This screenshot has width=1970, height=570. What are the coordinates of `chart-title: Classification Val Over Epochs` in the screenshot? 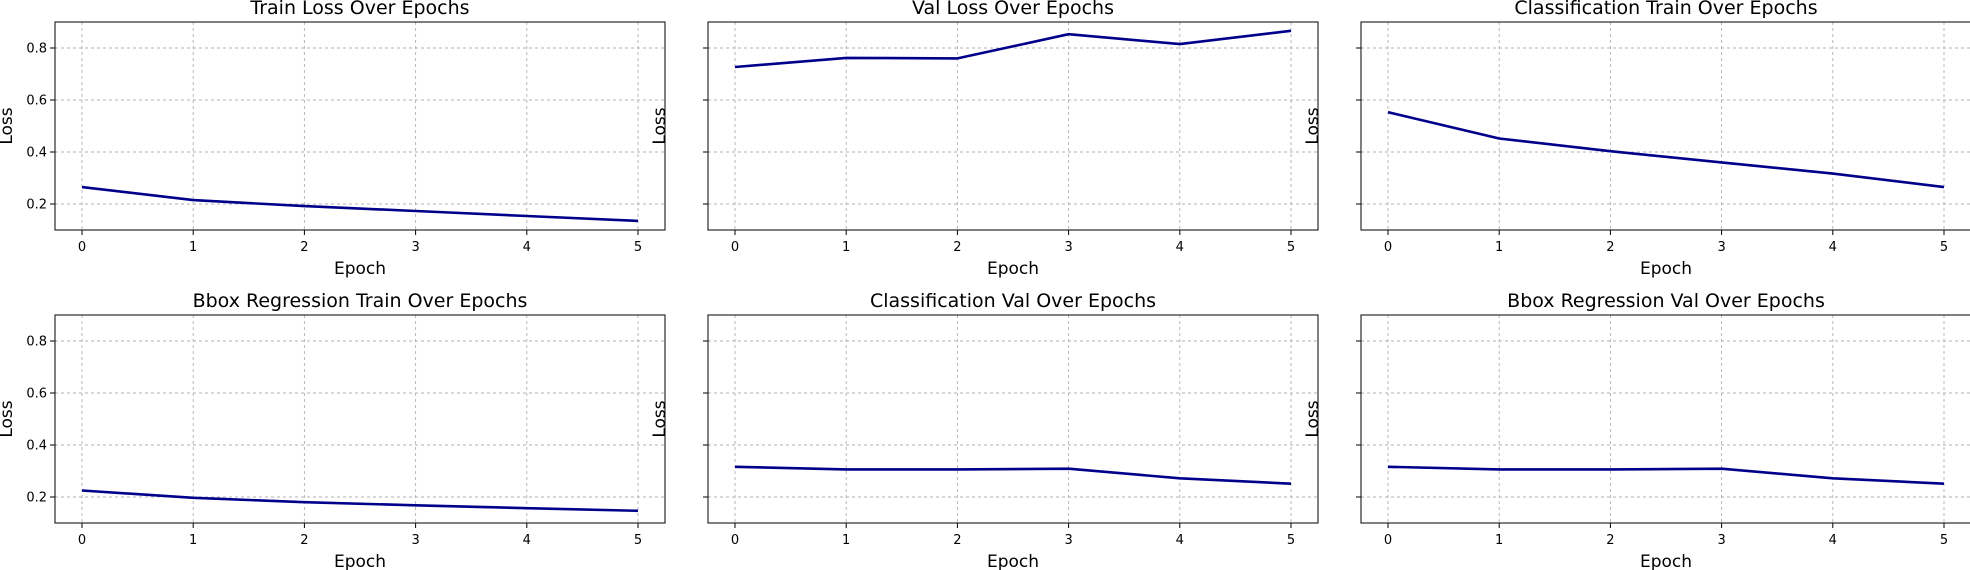 It's located at (1013, 301).